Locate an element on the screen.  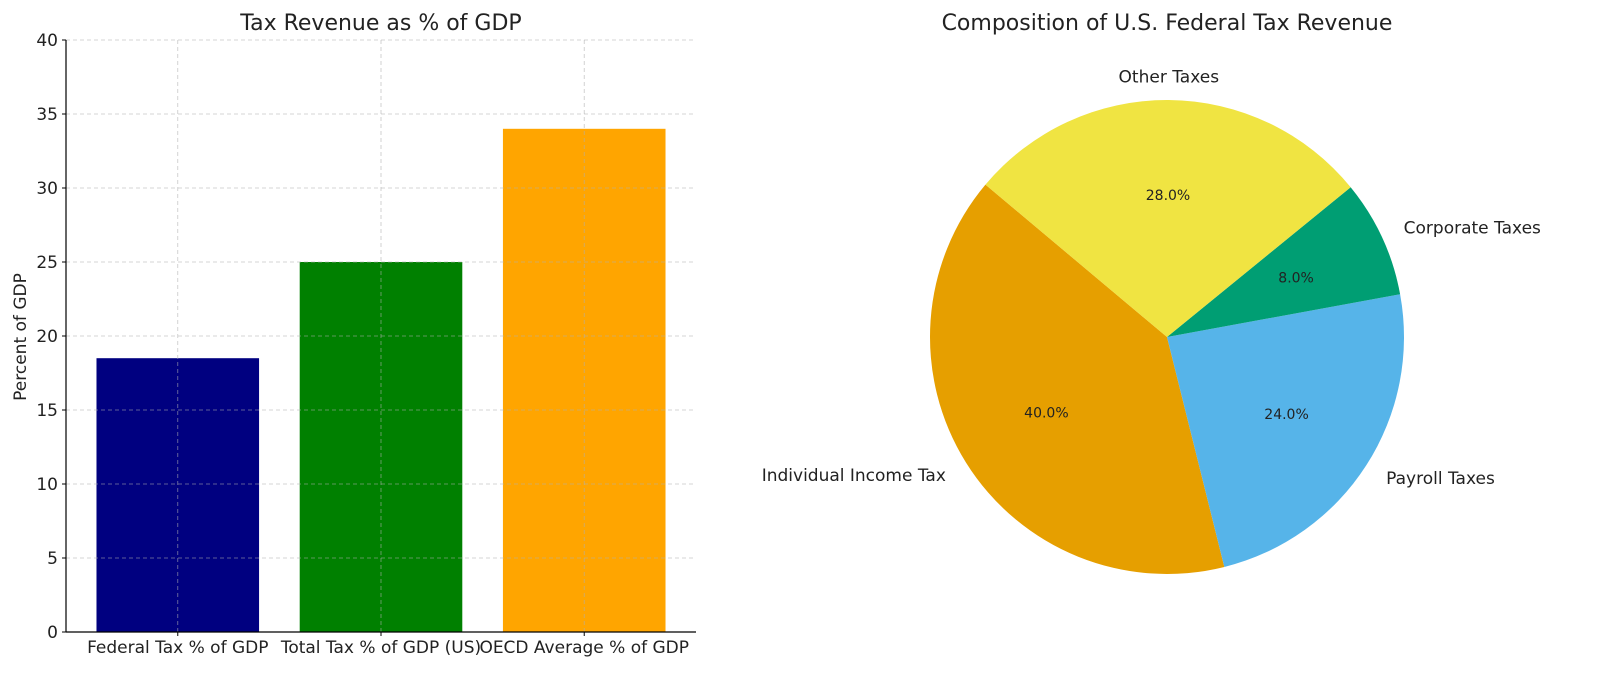
y-ticks: 0 5 10 15 20 25 30 35 40 is located at coordinates (51, 337).